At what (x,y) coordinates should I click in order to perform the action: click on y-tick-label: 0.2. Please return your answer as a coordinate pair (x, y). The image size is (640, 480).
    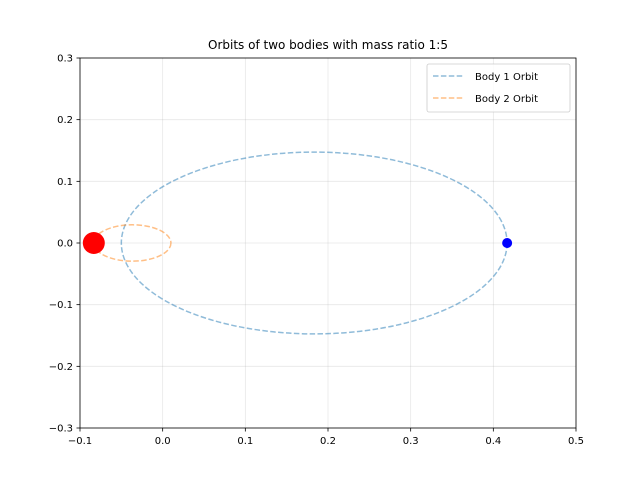
    Looking at the image, I should click on (65, 120).